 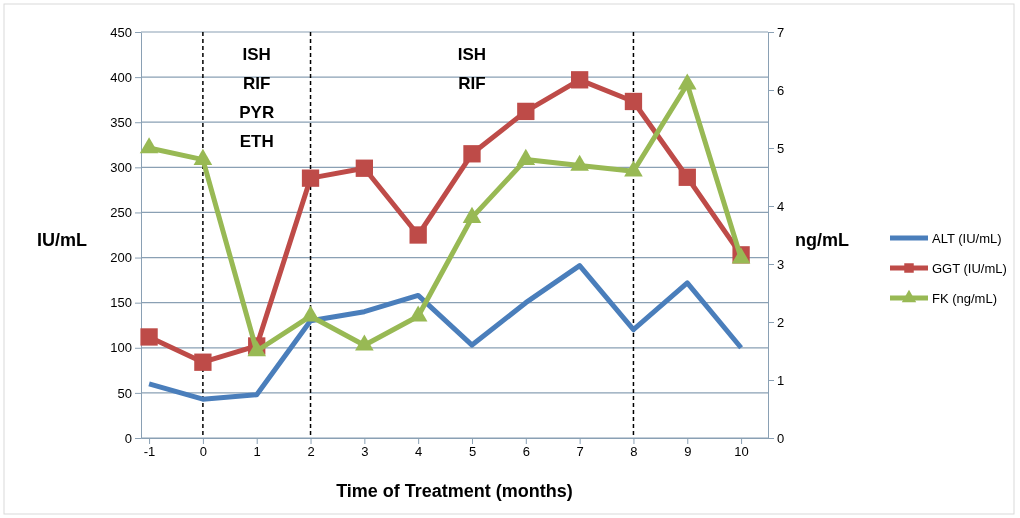 What do you see at coordinates (781, 264) in the screenshot?
I see `y2-tick-label: 3` at bounding box center [781, 264].